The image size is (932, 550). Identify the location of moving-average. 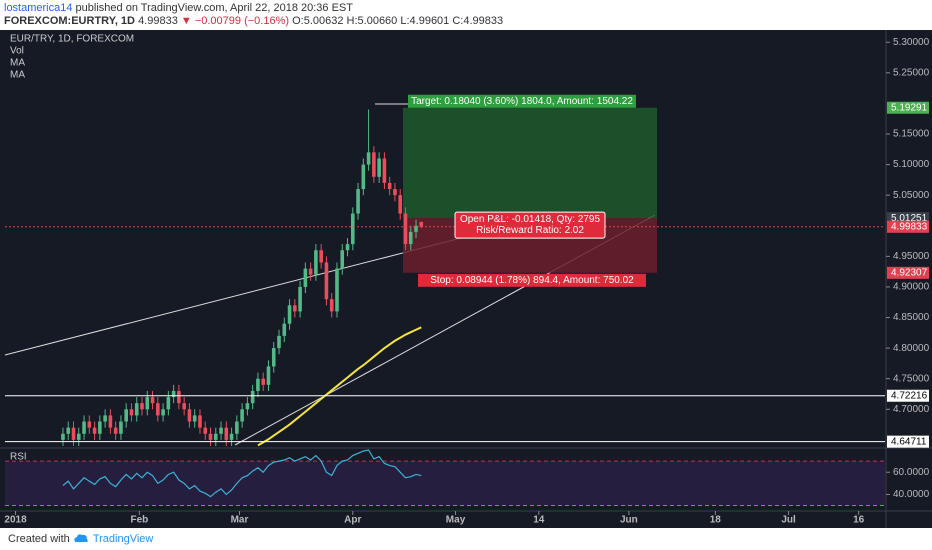
(339, 386).